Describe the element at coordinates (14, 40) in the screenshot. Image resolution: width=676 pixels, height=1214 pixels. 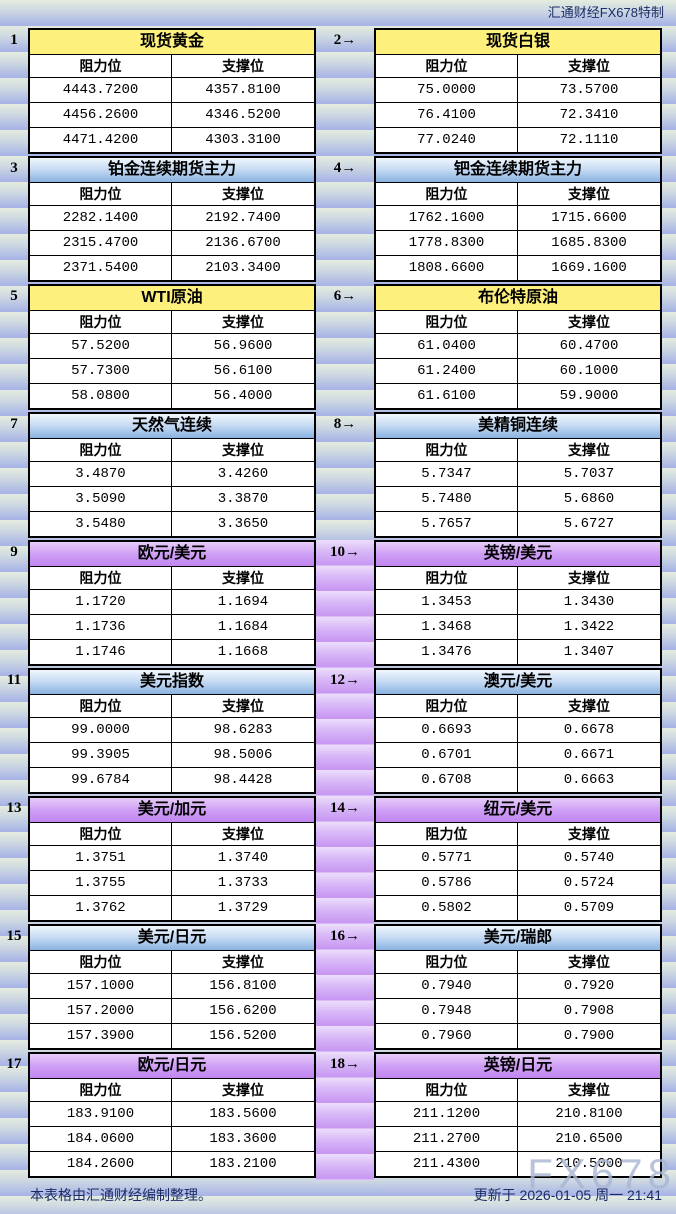
I see `block-number-badge: 1` at that location.